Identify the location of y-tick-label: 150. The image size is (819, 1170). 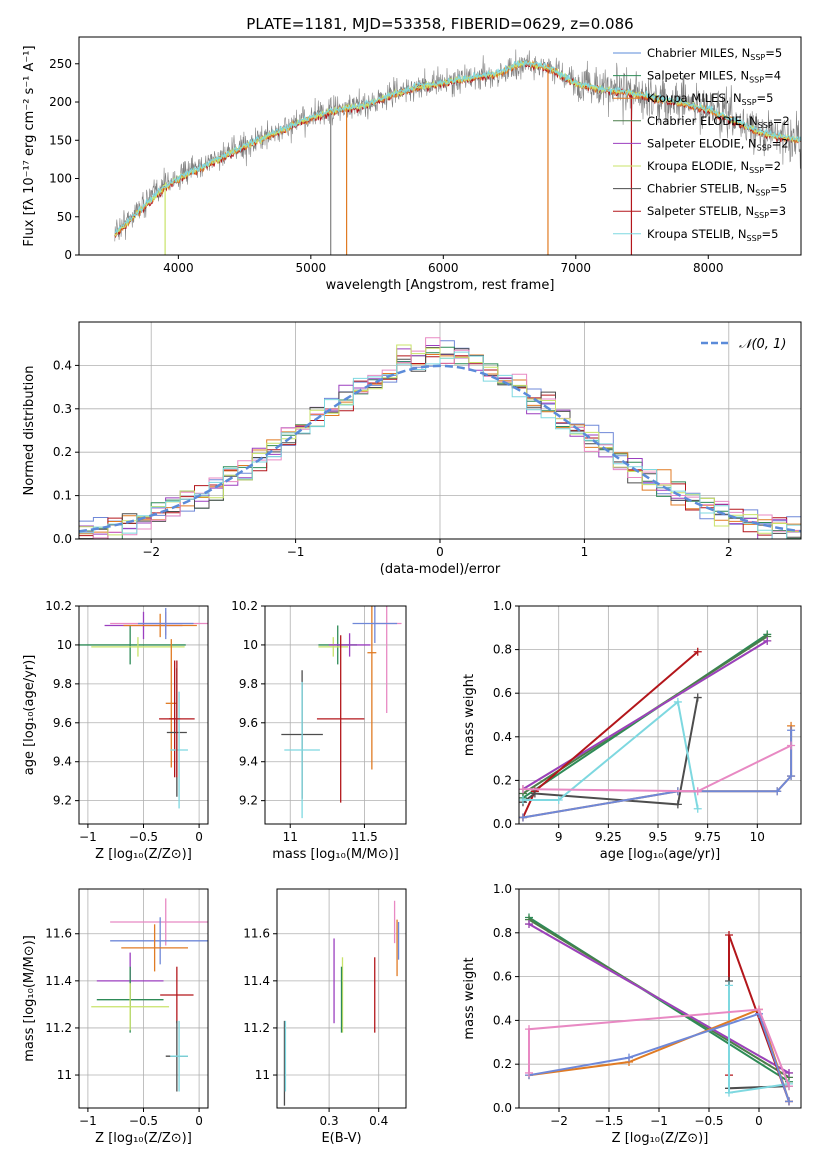
(60, 140).